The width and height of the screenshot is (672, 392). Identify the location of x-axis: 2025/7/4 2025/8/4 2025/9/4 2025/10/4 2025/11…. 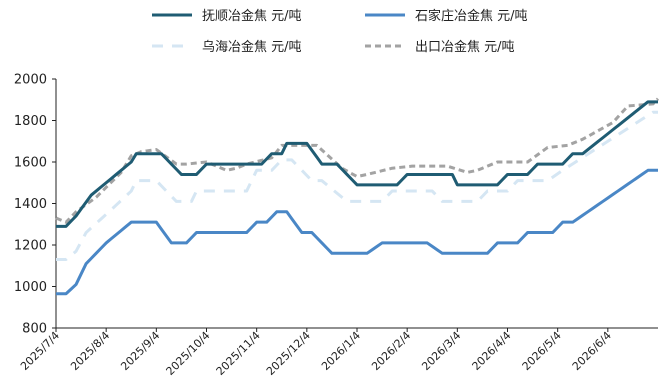
(338, 352).